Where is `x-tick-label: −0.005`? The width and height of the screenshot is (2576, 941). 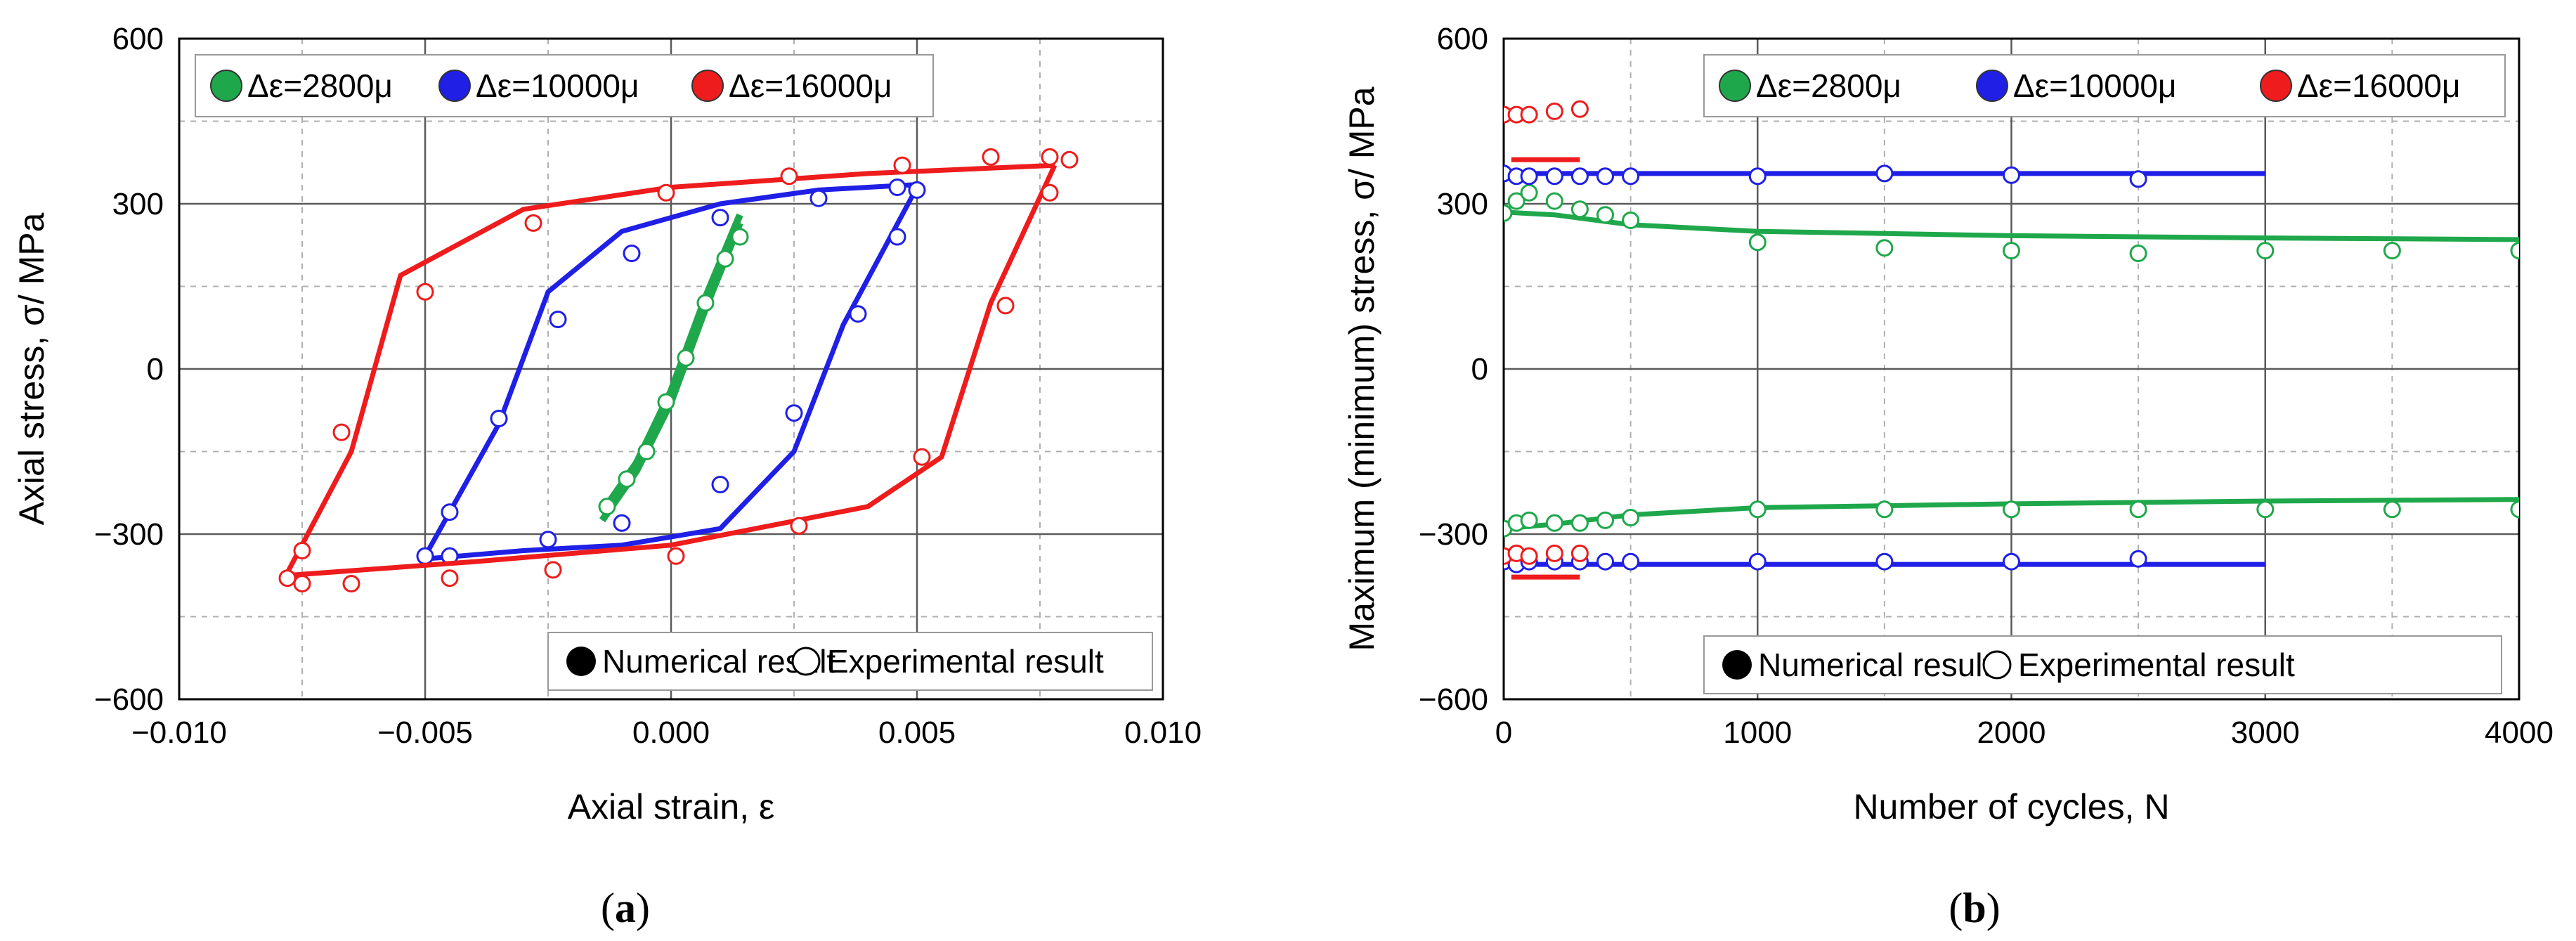
x-tick-label: −0.005 is located at coordinates (425, 732).